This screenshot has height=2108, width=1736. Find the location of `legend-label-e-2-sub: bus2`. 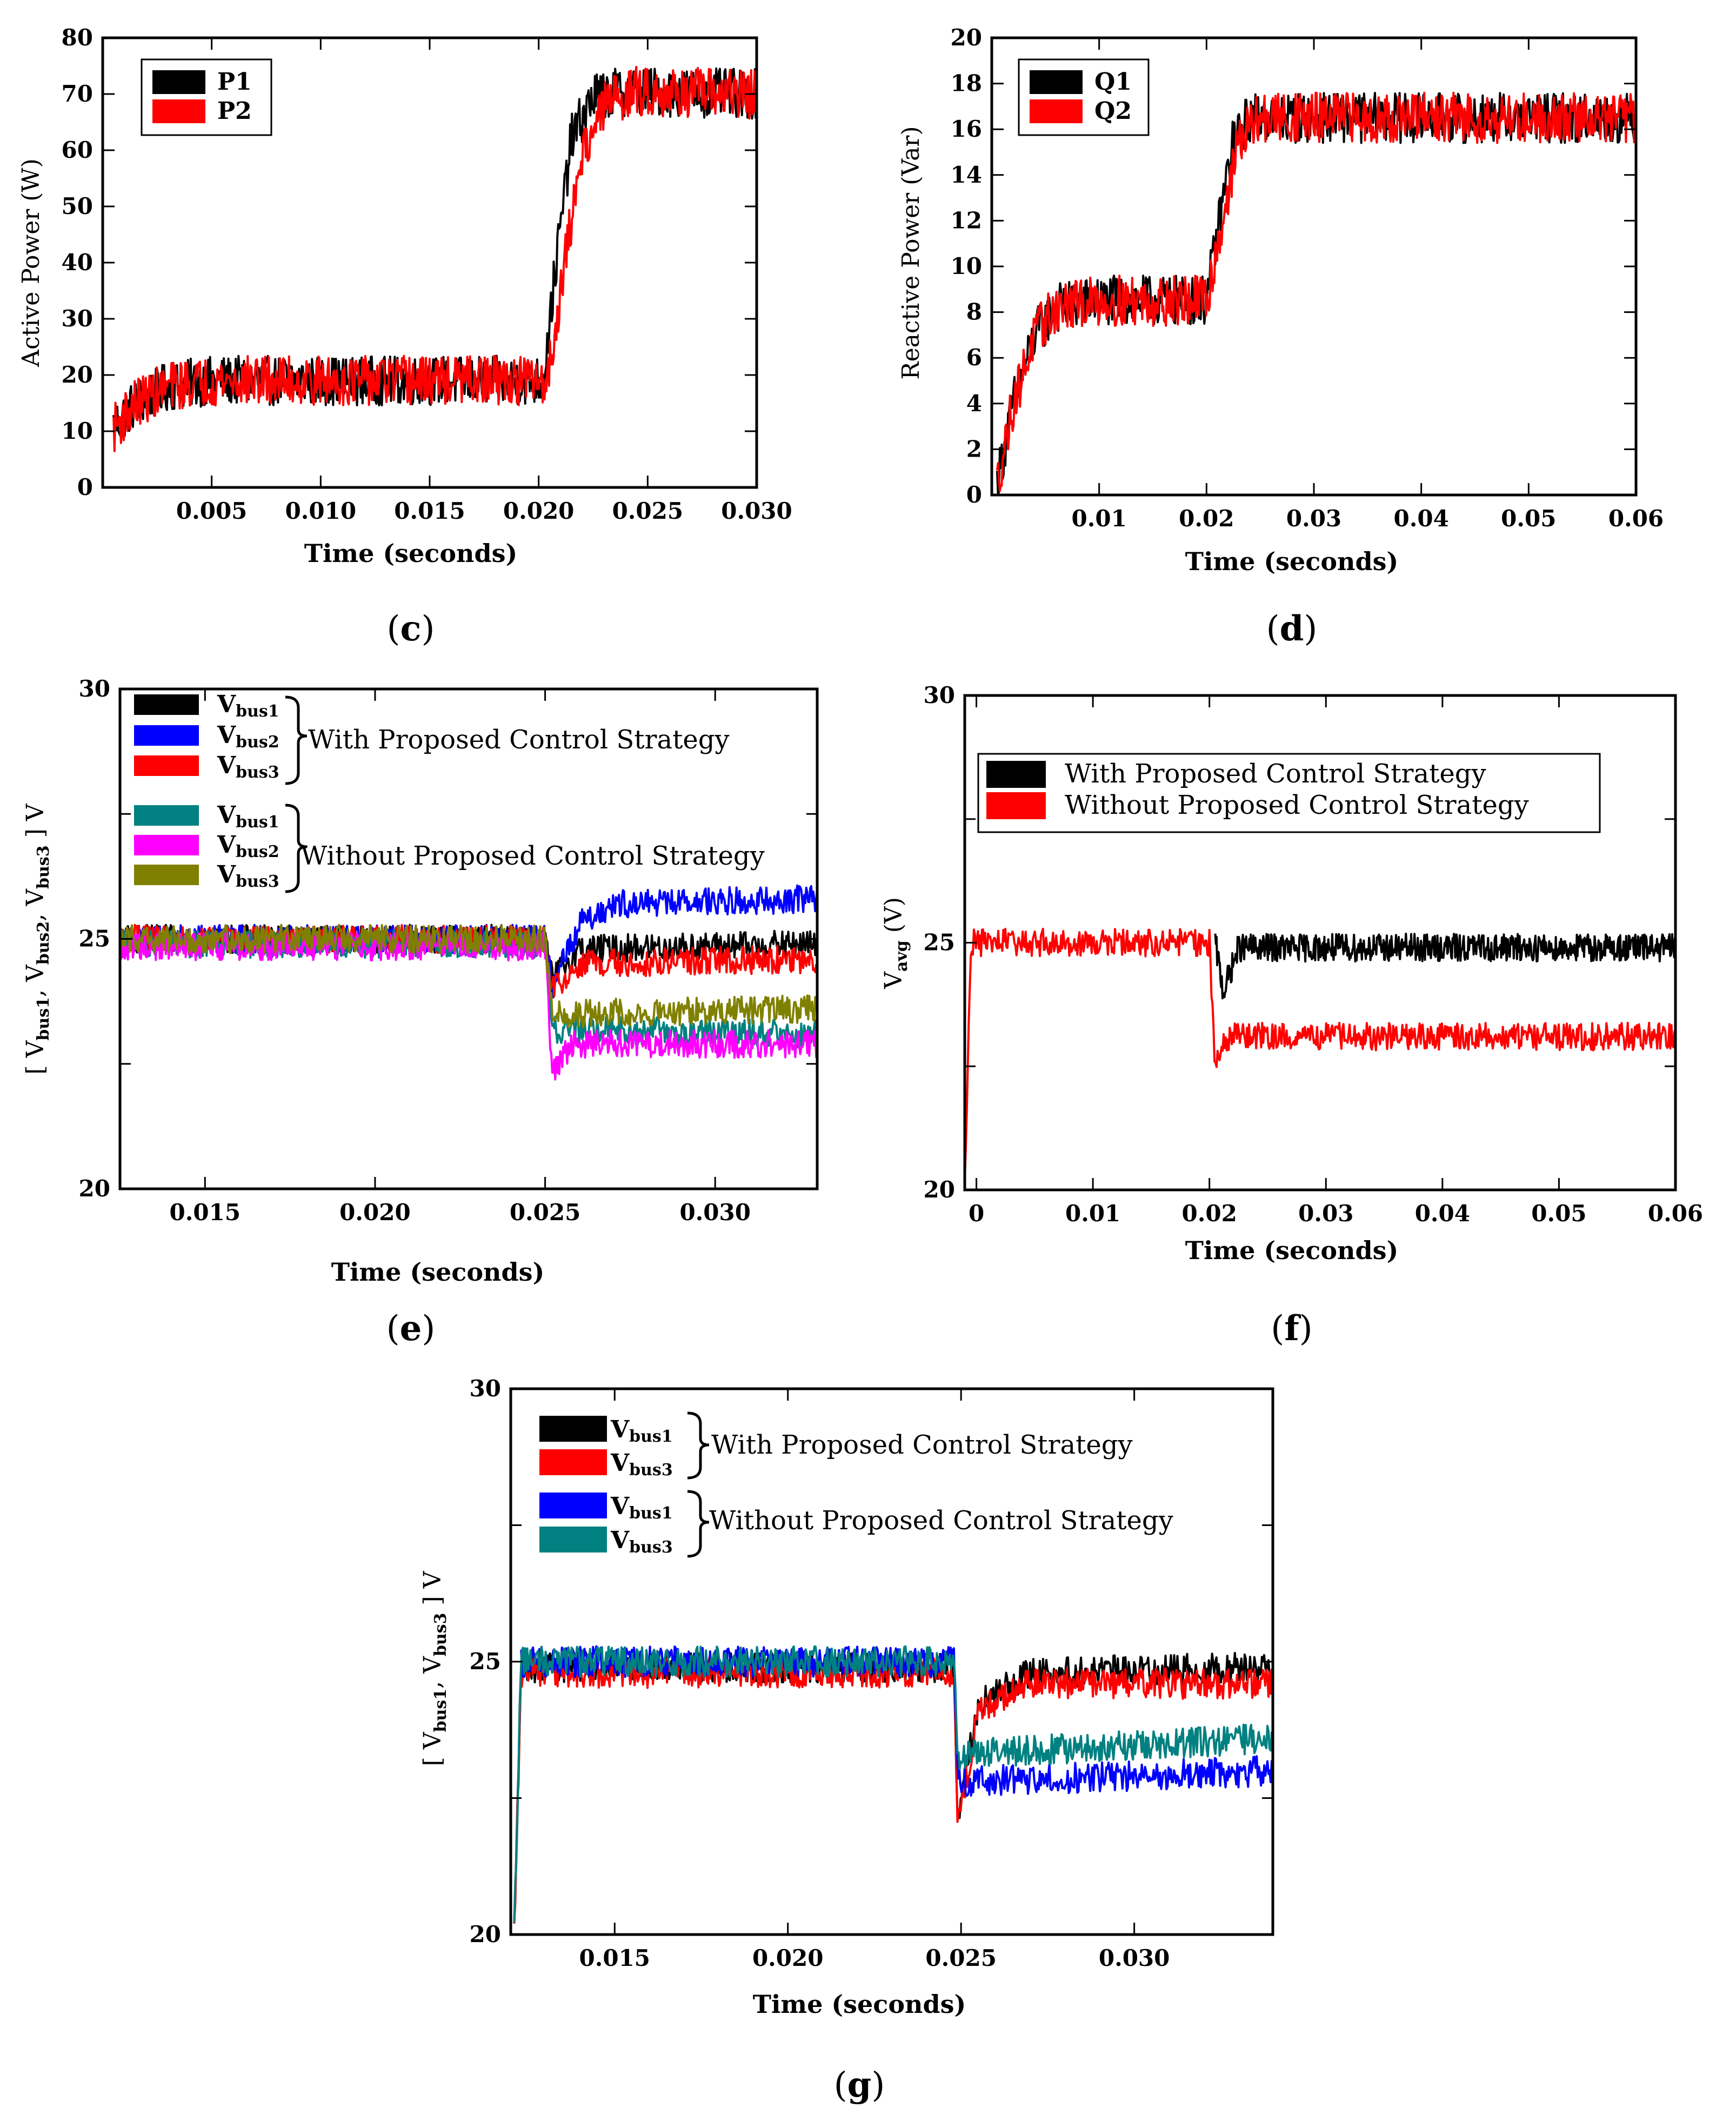

legend-label-e-2-sub: bus2 is located at coordinates (257, 743).